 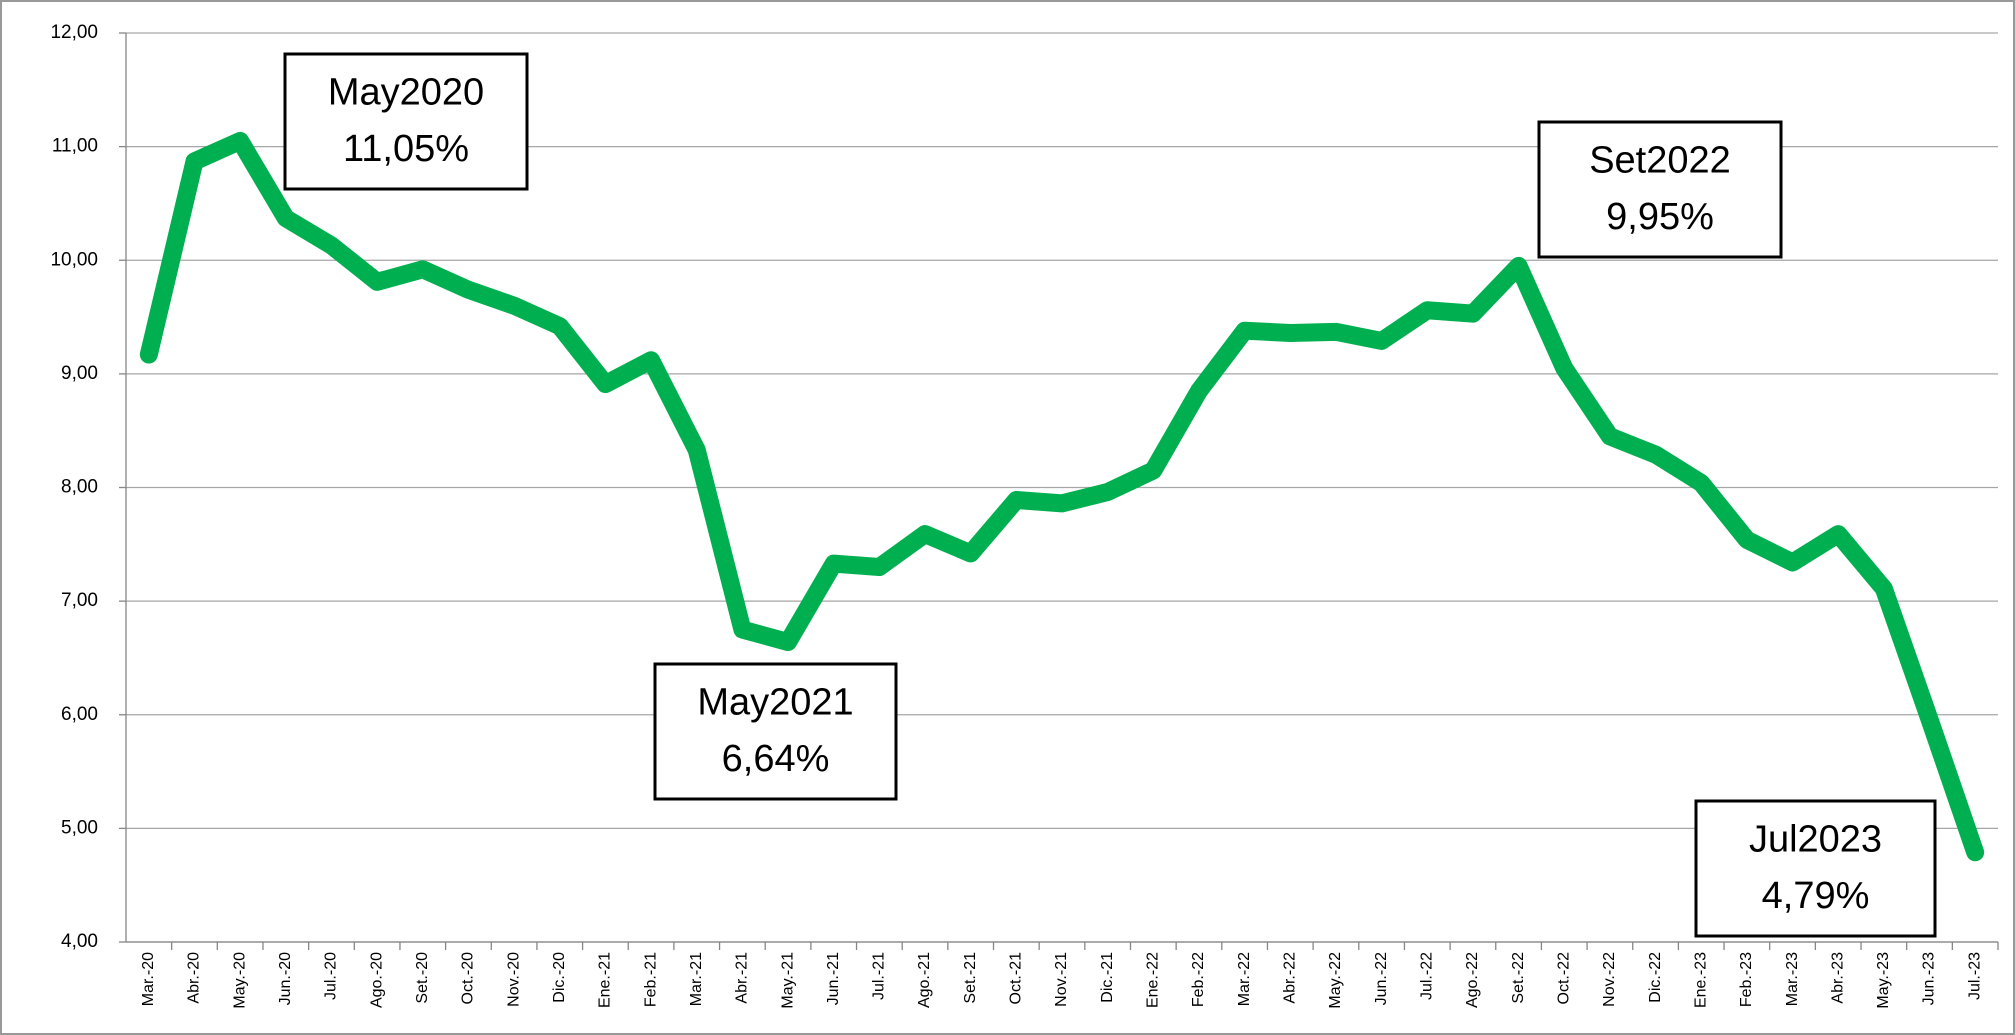 I want to click on x-tick-label: Jun.-21, so click(x=833, y=978).